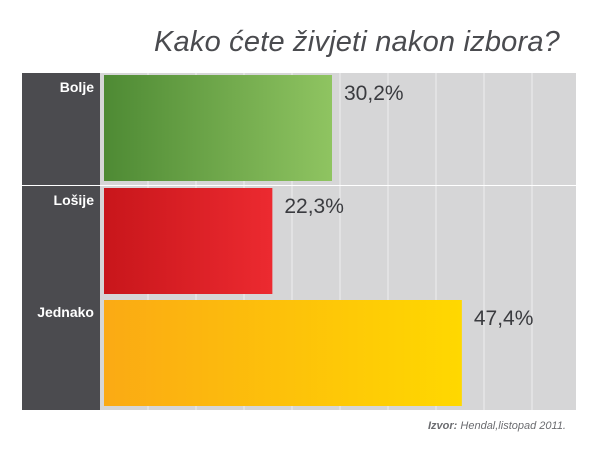 Image resolution: width=600 pixels, height=450 pixels. I want to click on source-note: Izvor: Hendal,listopad 2011., so click(497, 426).